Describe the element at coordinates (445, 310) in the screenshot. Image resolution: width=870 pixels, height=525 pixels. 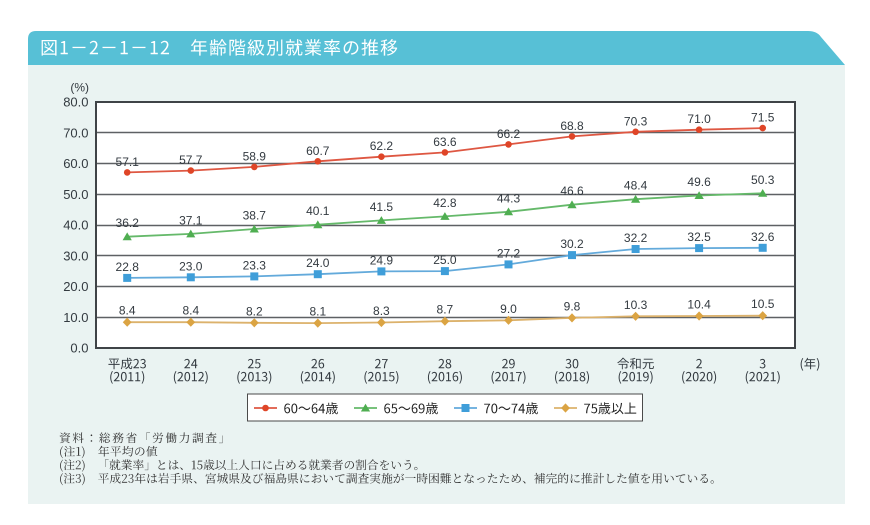
I see `svg-text: 8.7` at that location.